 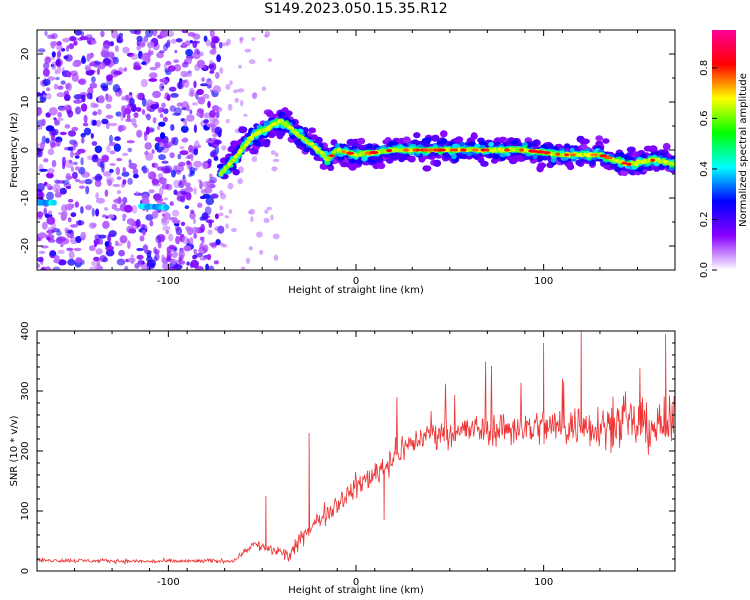 What do you see at coordinates (168, 582) in the screenshot?
I see `snr-x-tick-label: -100` at bounding box center [168, 582].